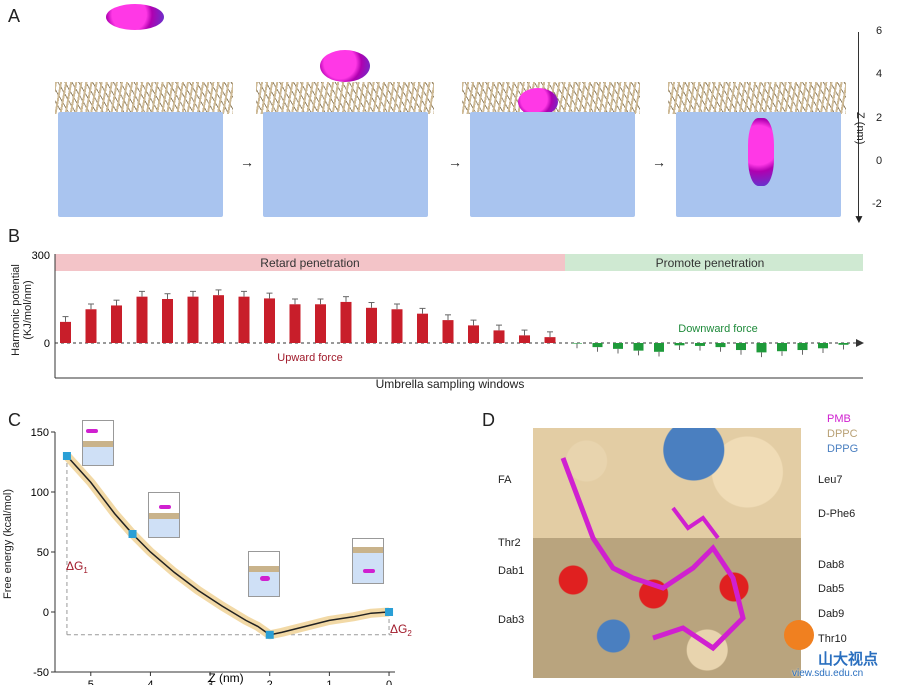  What do you see at coordinates (832, 639) in the screenshot?
I see `residue-label: Thr10` at bounding box center [832, 639].